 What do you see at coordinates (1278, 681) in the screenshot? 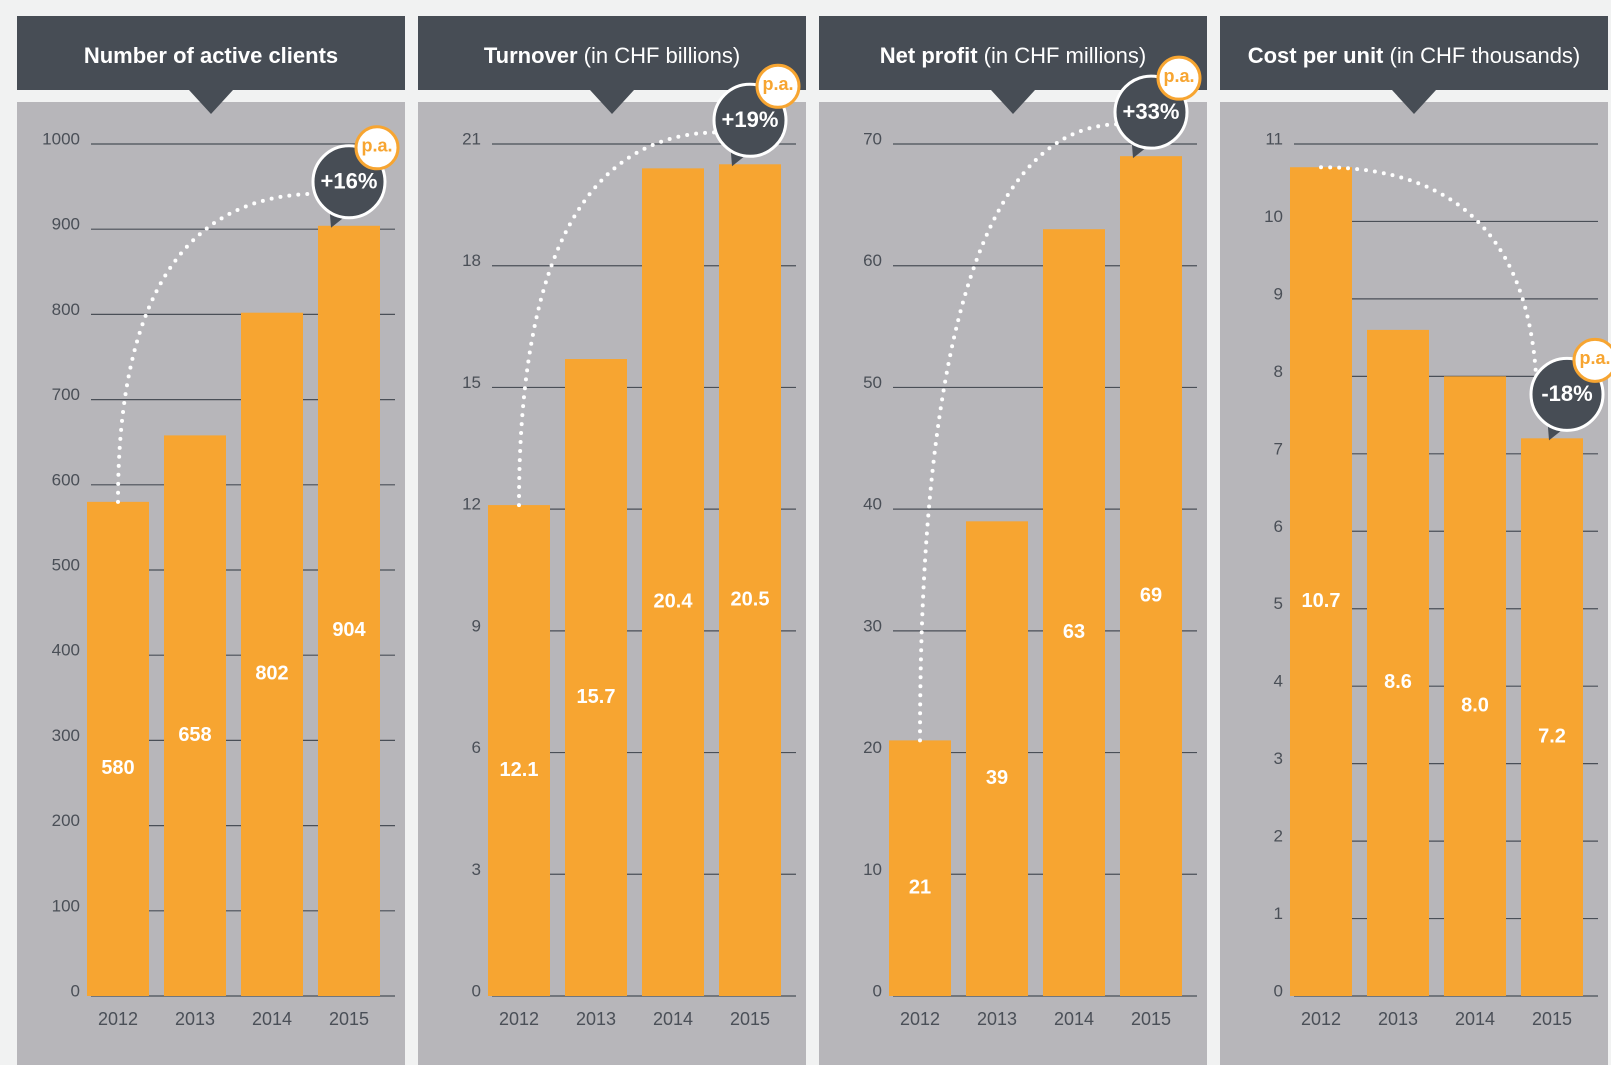
I see `y-tick-label: 4` at bounding box center [1278, 681].